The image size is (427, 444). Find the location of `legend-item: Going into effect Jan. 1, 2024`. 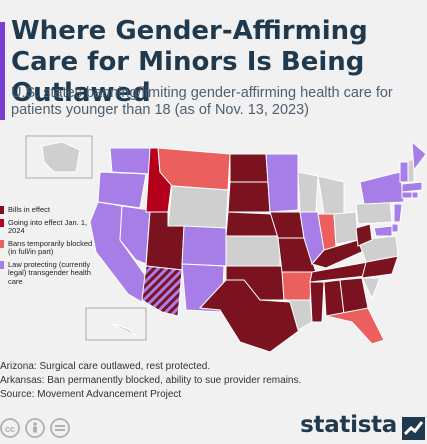

legend-item: Going into effect Jan. 1, 2024 is located at coordinates (50, 226).